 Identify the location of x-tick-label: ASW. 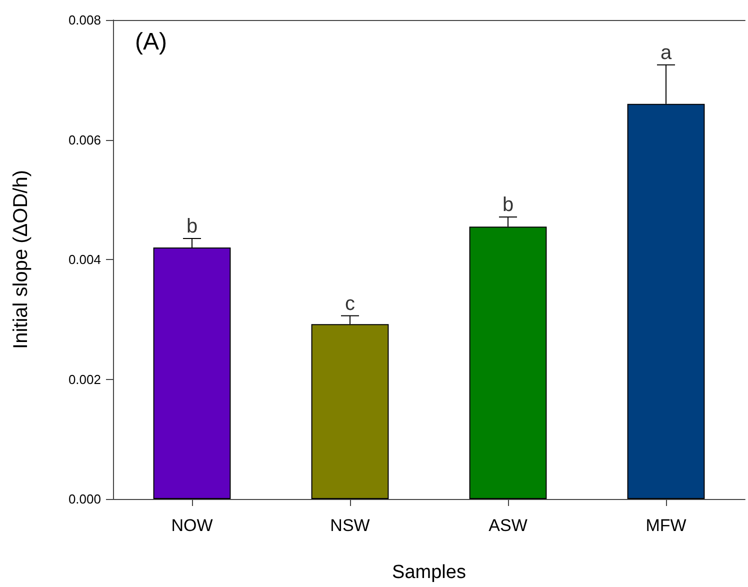
(508, 525).